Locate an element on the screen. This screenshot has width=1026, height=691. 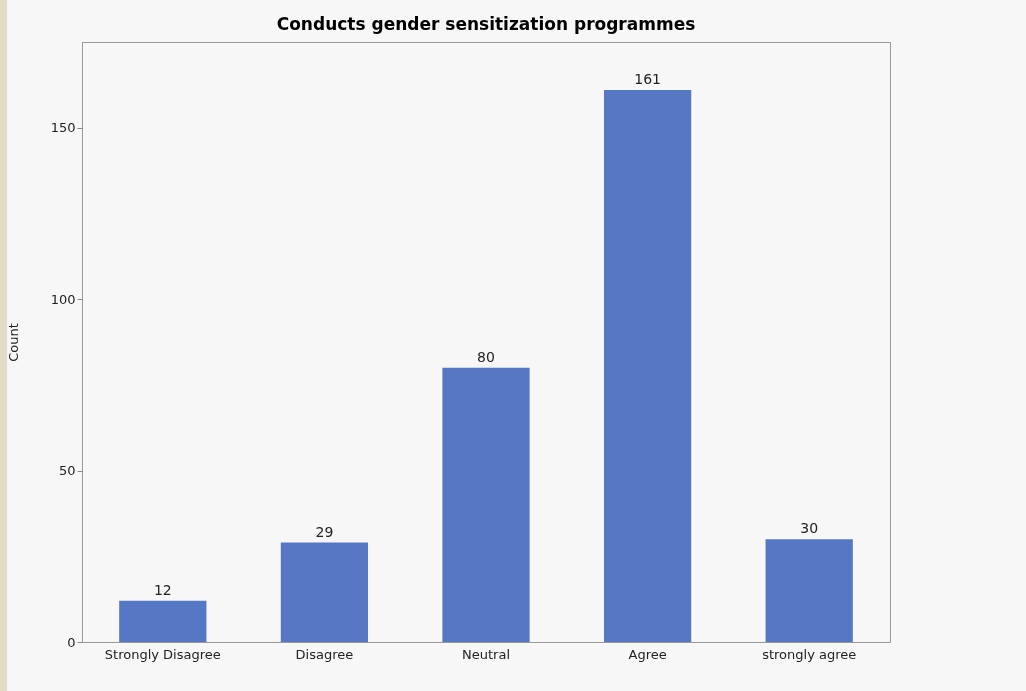
chart-title: Conducts gender sensitization programmes is located at coordinates (486, 24).